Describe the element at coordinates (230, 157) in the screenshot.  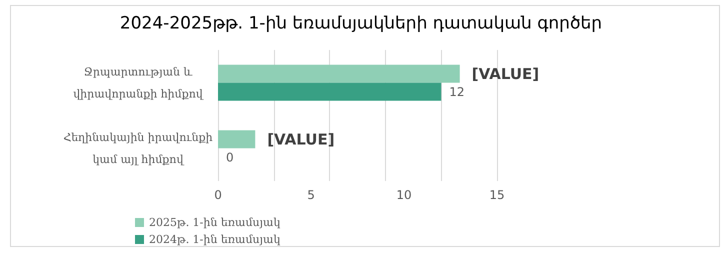
I see `data-label: 0` at that location.